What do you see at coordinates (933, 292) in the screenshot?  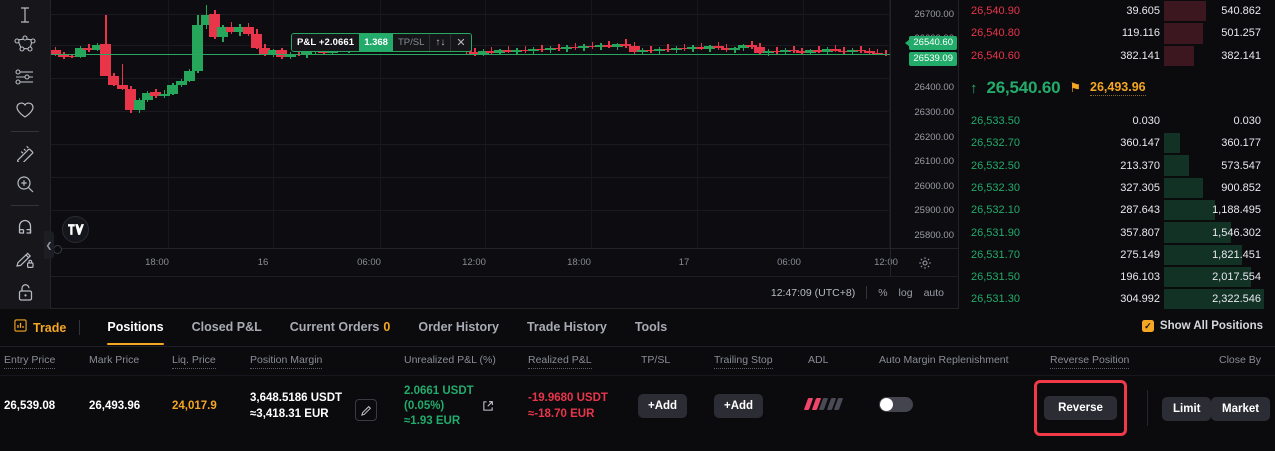 I see `scale-auto-toggle: auto` at bounding box center [933, 292].